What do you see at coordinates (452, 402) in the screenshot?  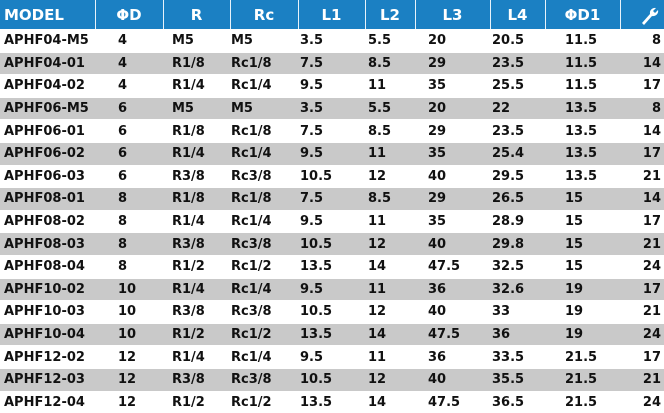 I see `value-cell: 47.5` at bounding box center [452, 402].